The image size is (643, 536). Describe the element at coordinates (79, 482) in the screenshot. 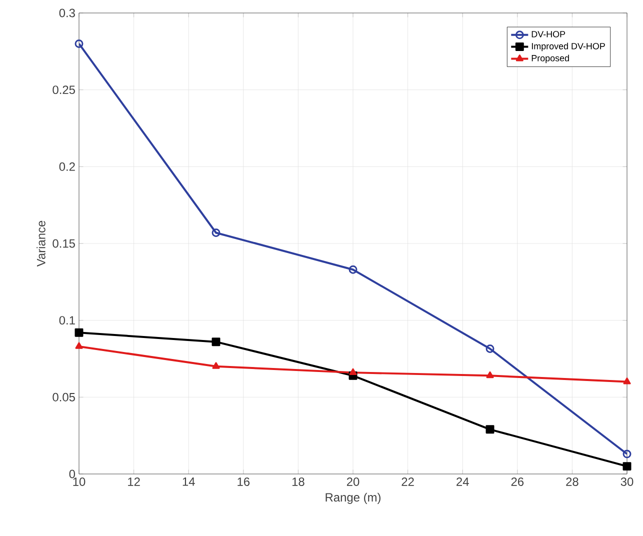

I see `x-tick-label: 10` at that location.